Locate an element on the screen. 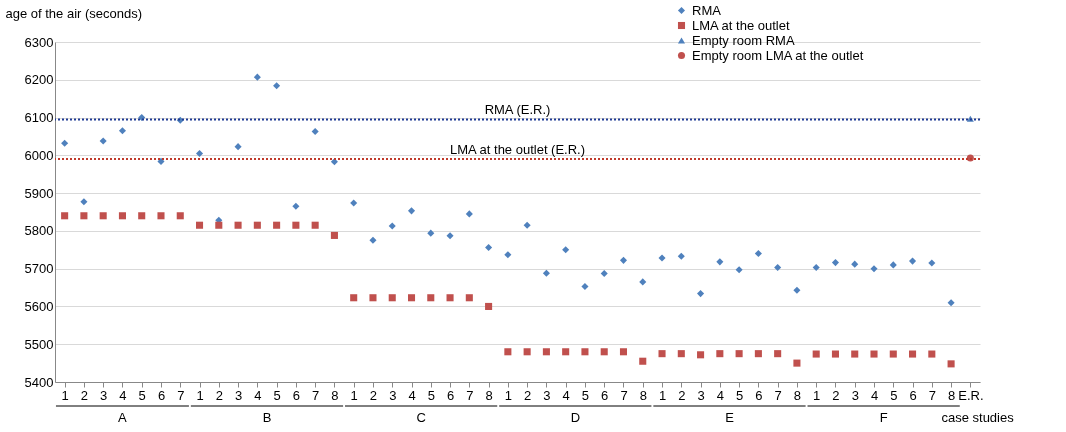  y-axis-title: age of the air (seconds) is located at coordinates (74, 13).